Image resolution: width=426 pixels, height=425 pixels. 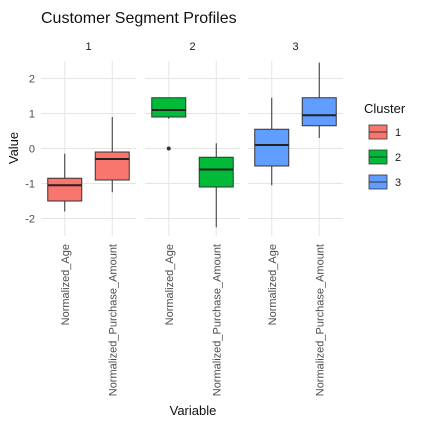 What do you see at coordinates (398, 133) in the screenshot?
I see `legend-label: 1` at bounding box center [398, 133].